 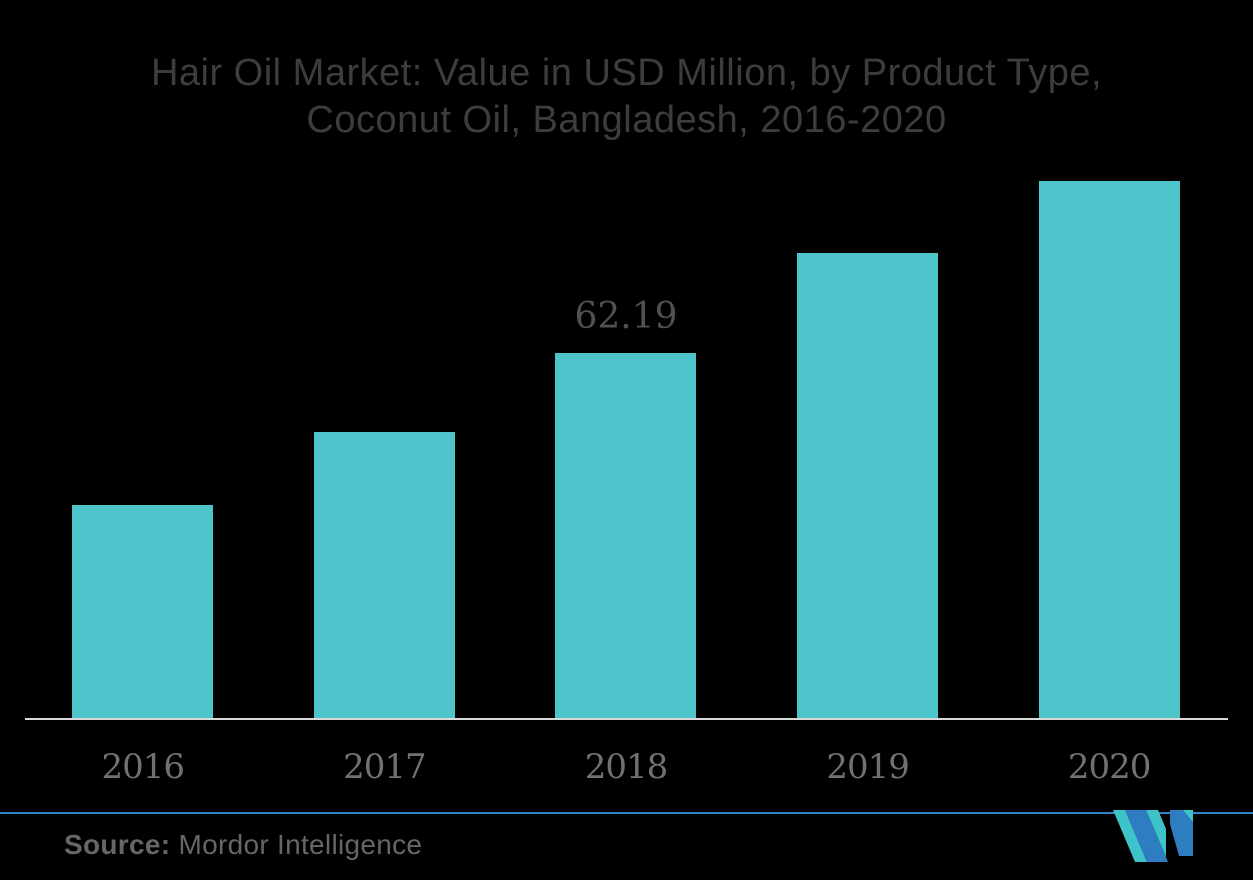 What do you see at coordinates (626, 316) in the screenshot?
I see `data-label-2018: 62.19` at bounding box center [626, 316].